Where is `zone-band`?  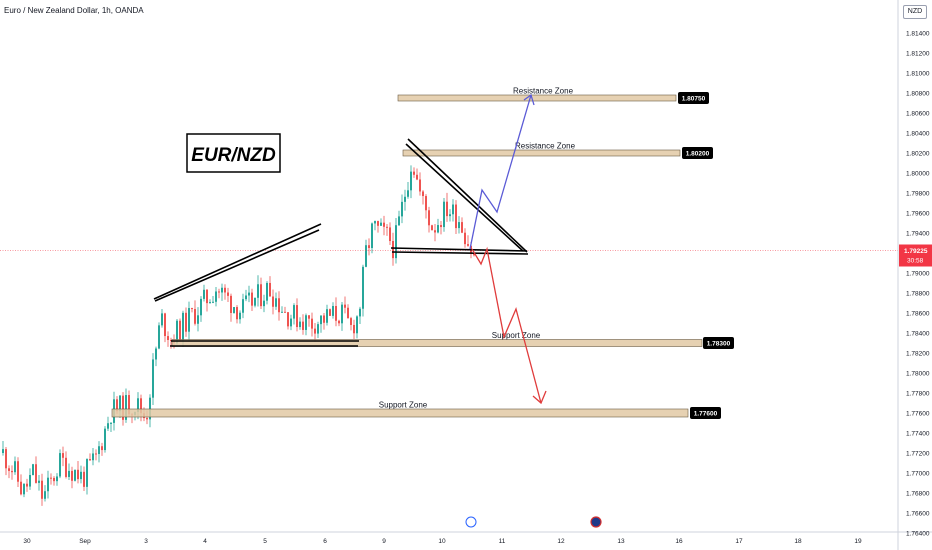 zone-band is located at coordinates (437, 343).